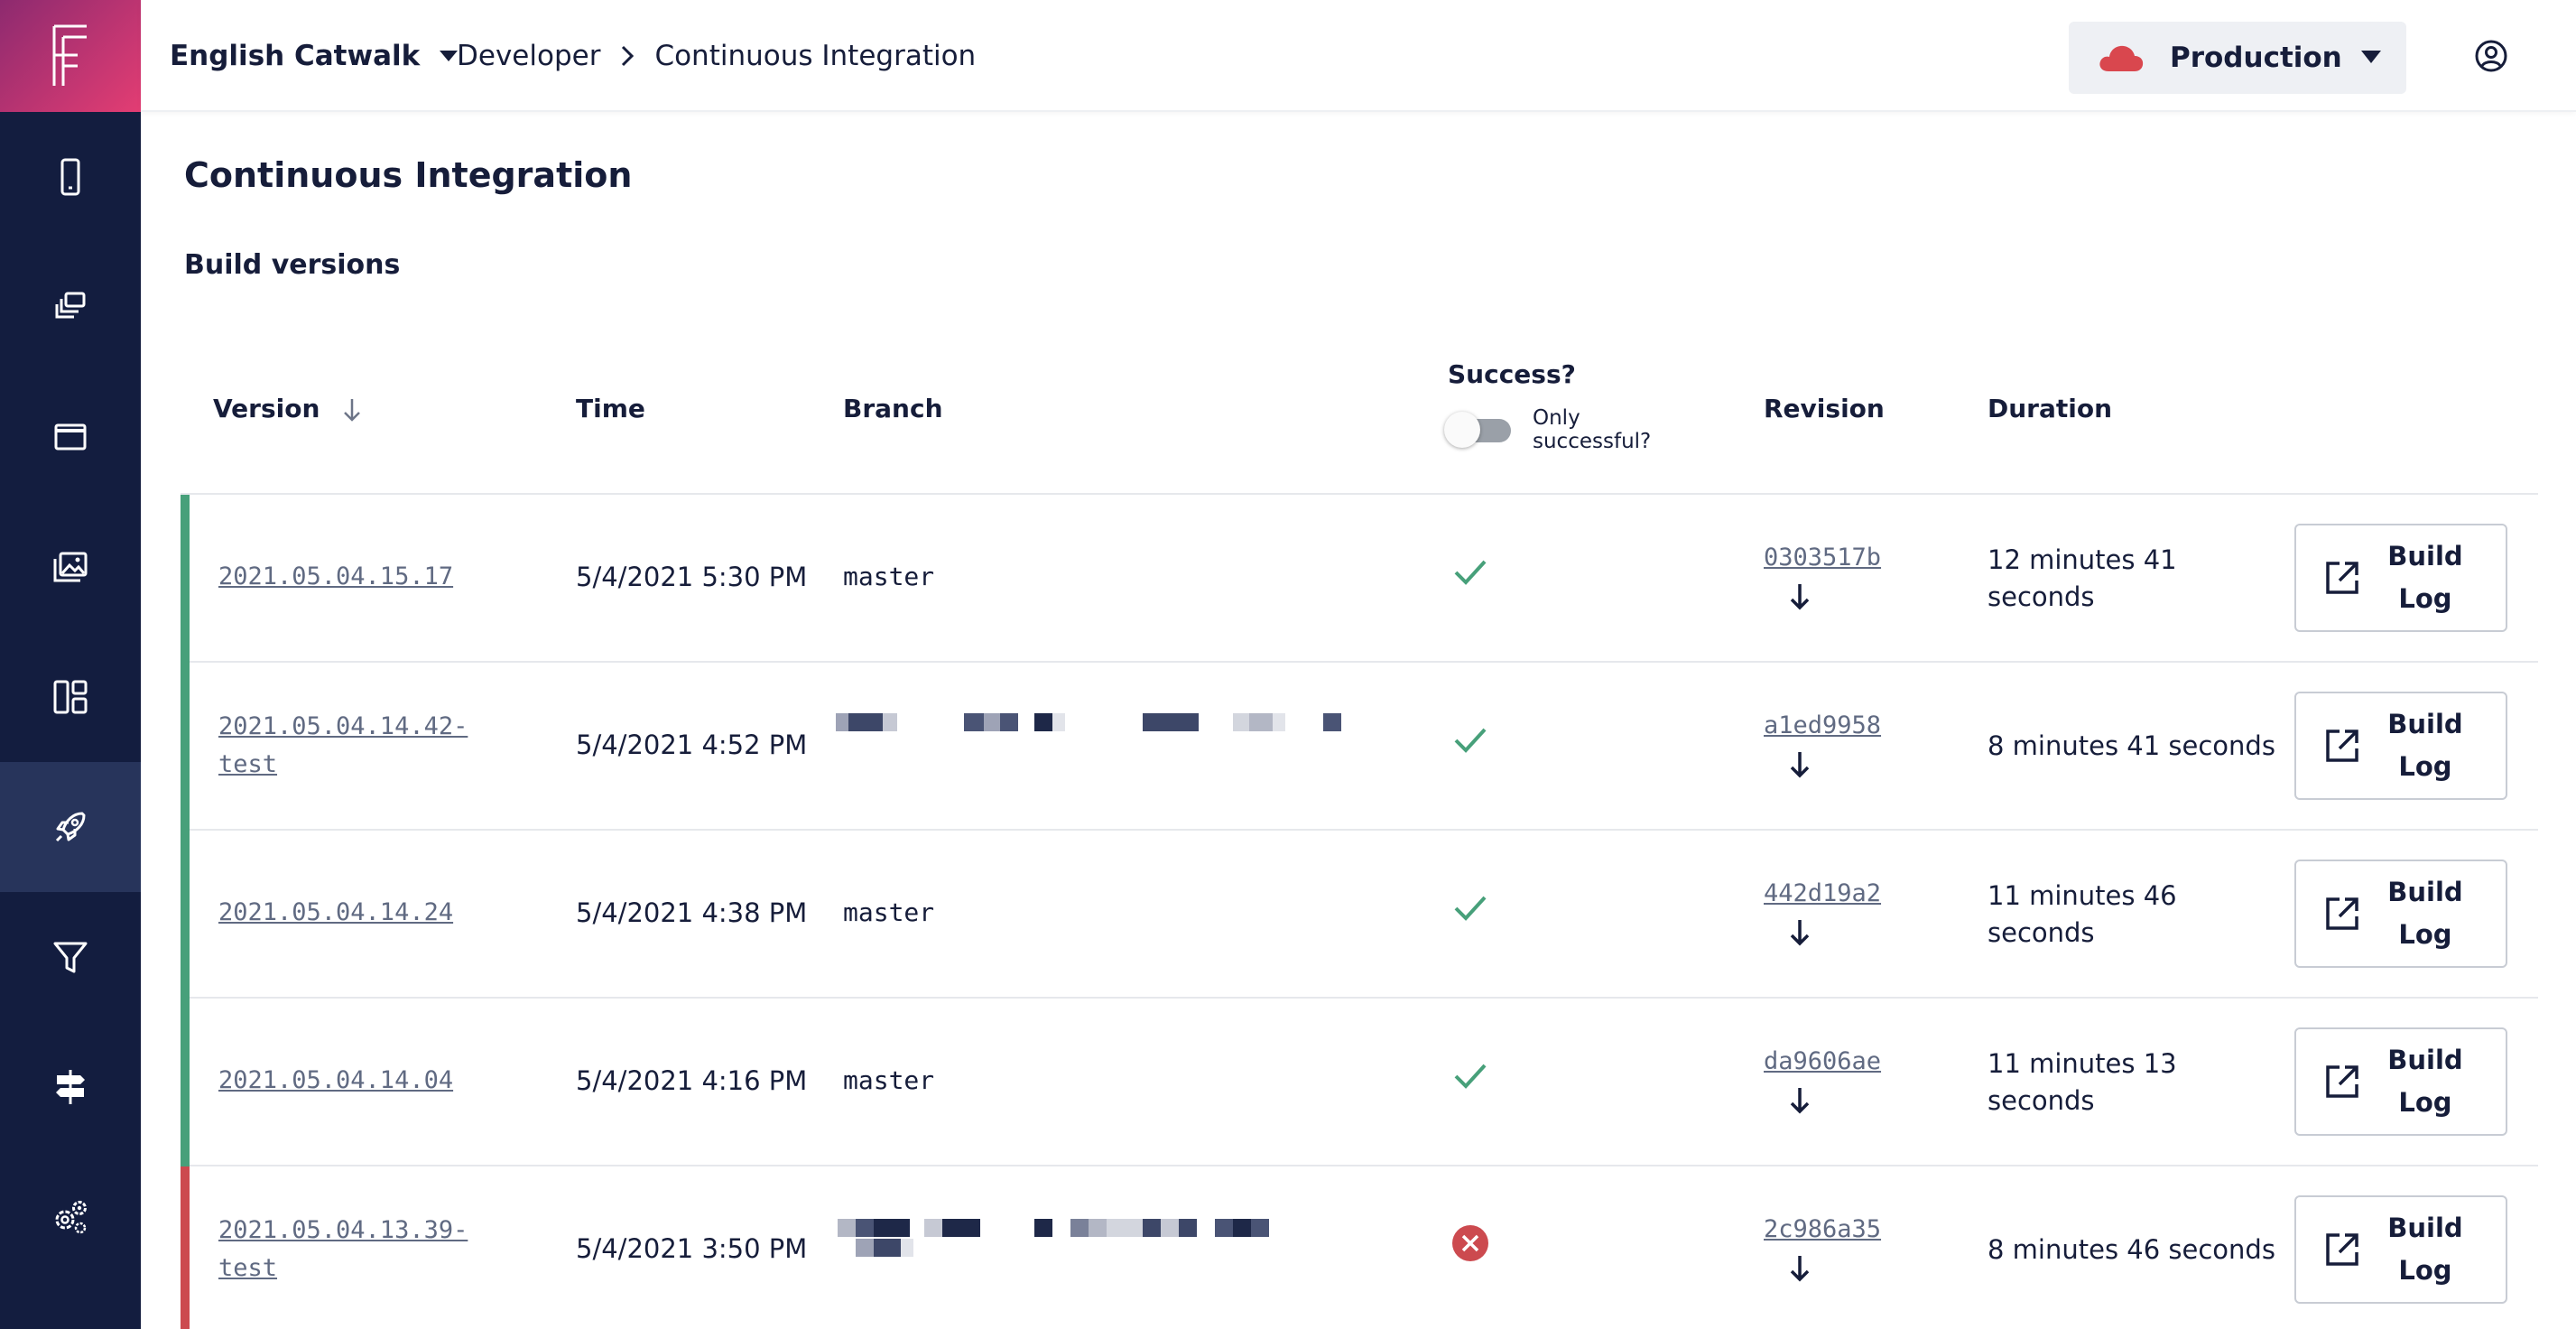 This screenshot has width=2576, height=1329. I want to click on column-header-revision: Revision, so click(1825, 408).